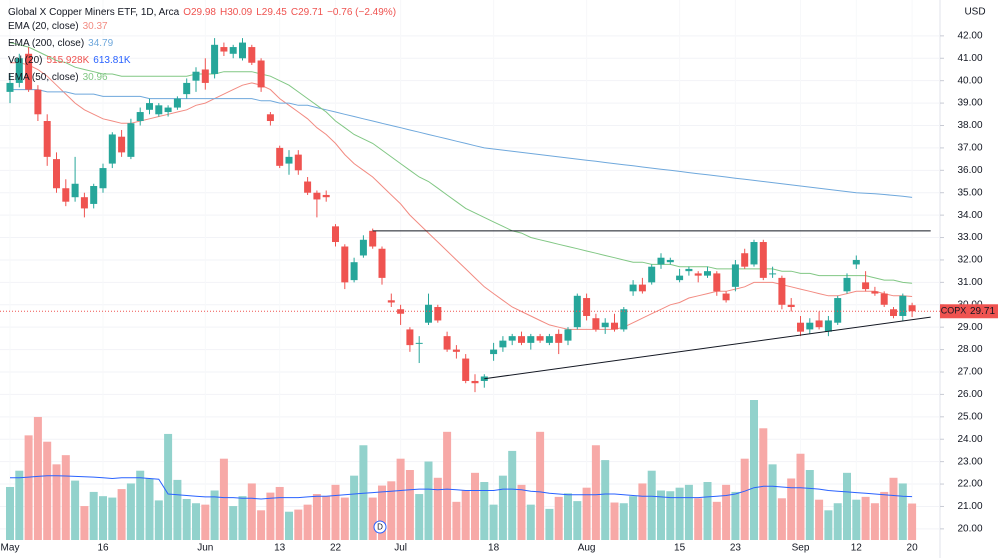  What do you see at coordinates (58, 26) in the screenshot?
I see `legend-row: EMA (20, close) 30.37` at bounding box center [58, 26].